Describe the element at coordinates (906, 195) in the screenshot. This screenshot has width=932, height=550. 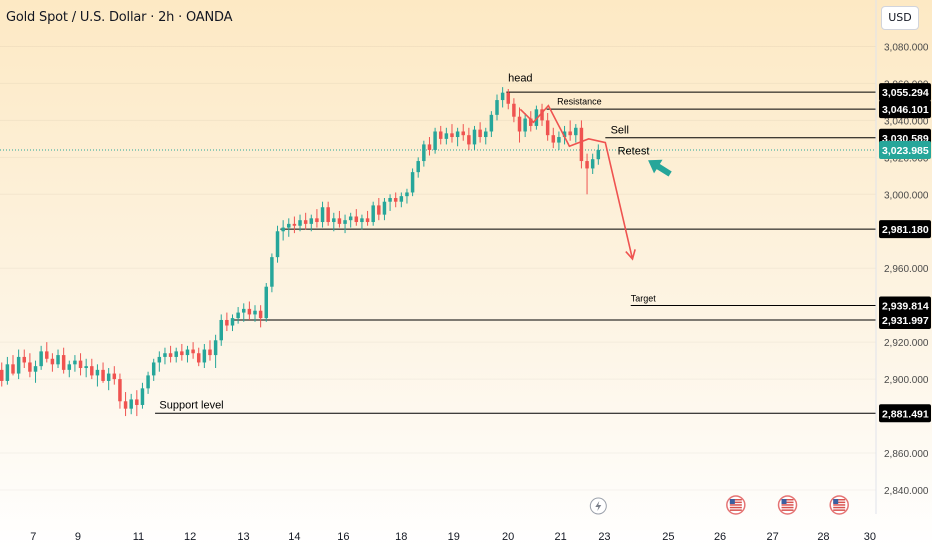
I see `y-tick-label: 3,000.000` at that location.